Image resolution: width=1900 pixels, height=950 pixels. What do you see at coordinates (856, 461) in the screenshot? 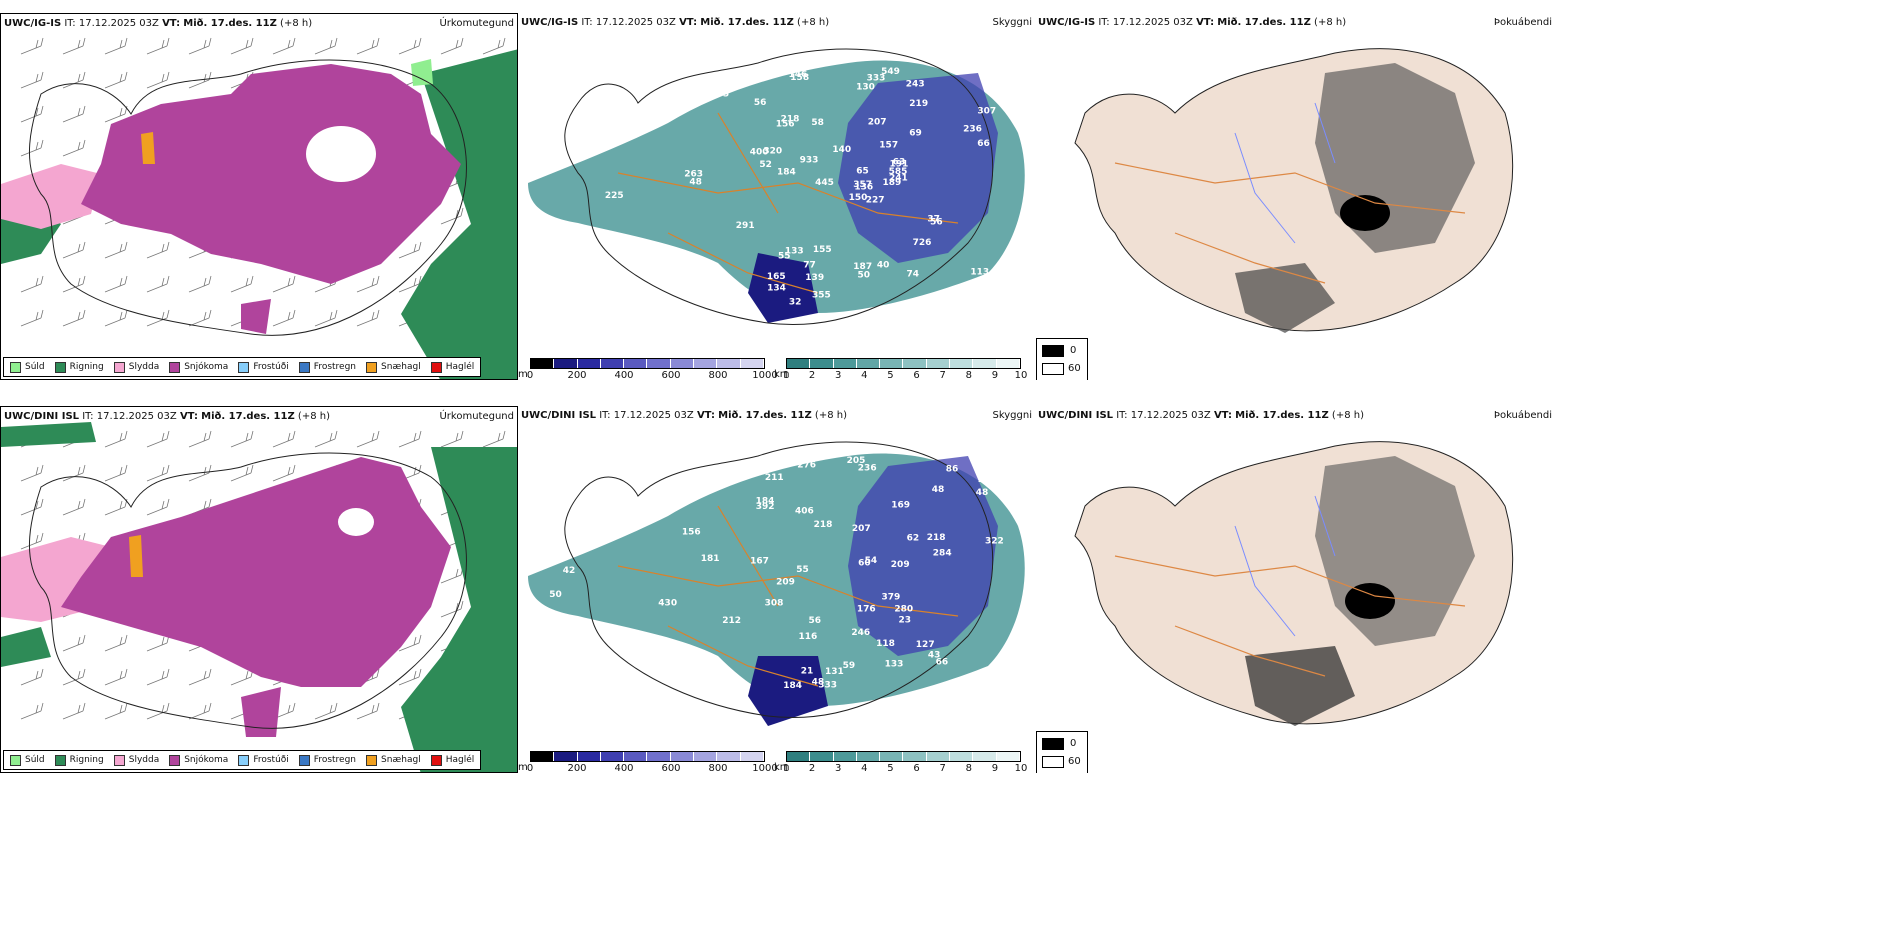
I see `cloud-base-label: 205` at bounding box center [856, 461].